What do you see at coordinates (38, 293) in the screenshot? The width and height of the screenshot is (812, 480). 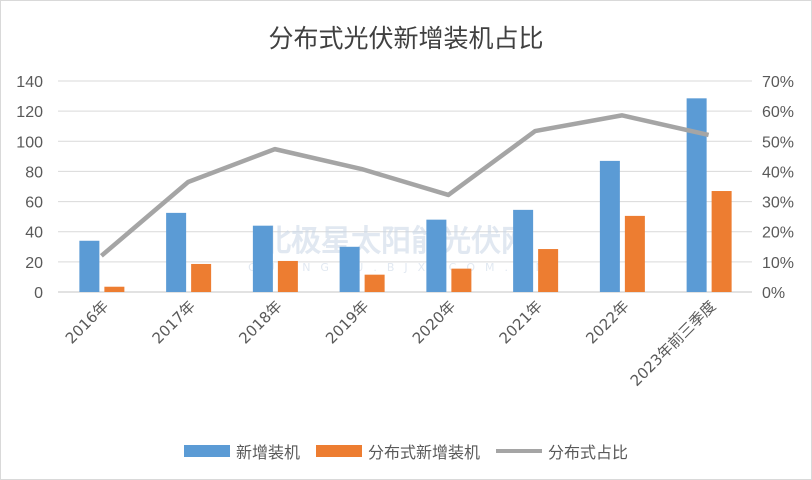 I see `left-tick-label: 0` at bounding box center [38, 293].